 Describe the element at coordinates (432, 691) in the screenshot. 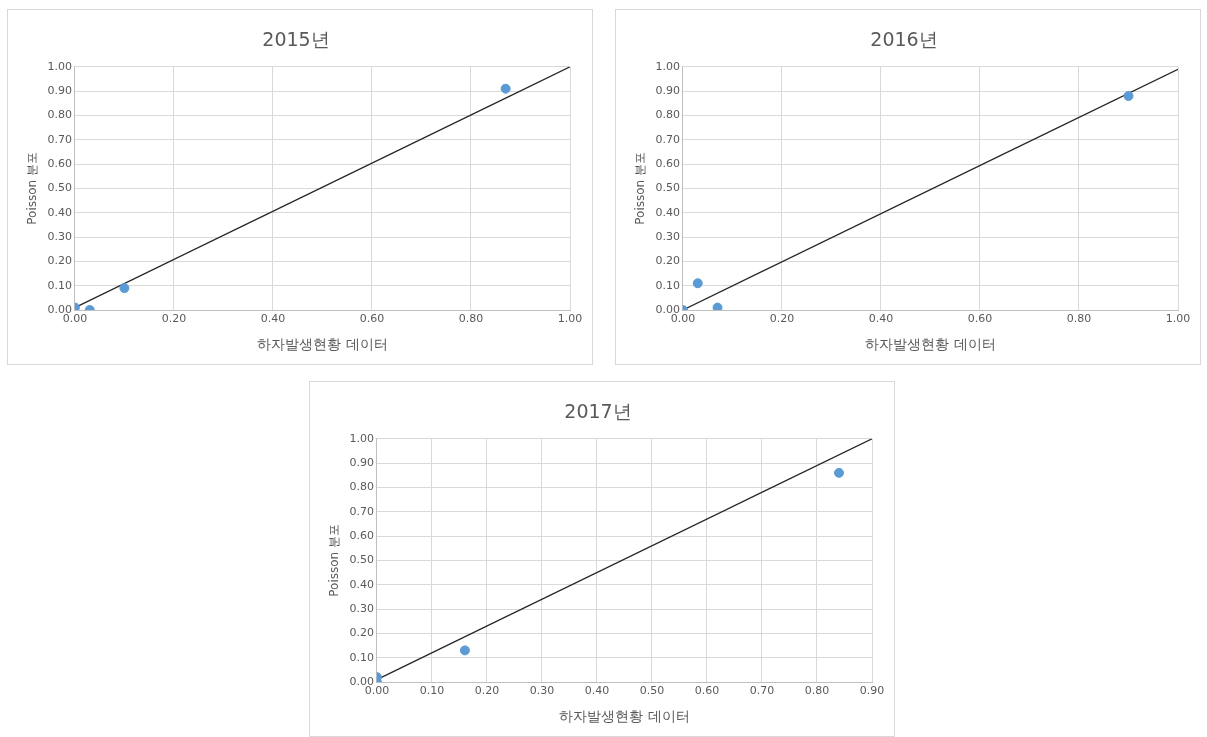

I see `x-tick-label: 0.10` at that location.